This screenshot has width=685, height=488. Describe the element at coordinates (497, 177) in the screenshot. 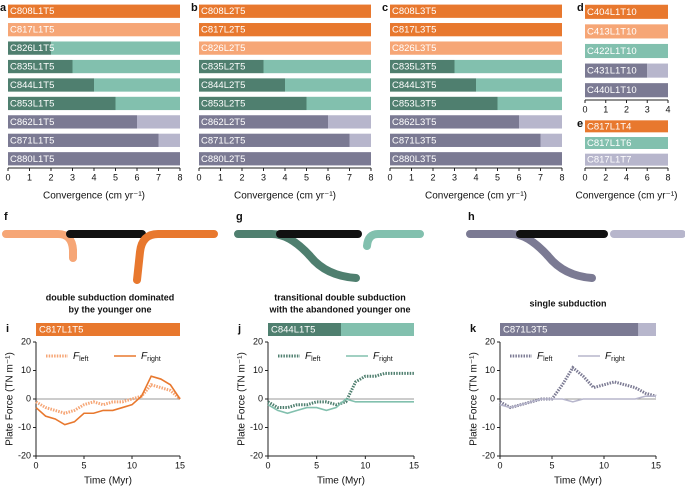

I see `x-tick-label: 5` at that location.